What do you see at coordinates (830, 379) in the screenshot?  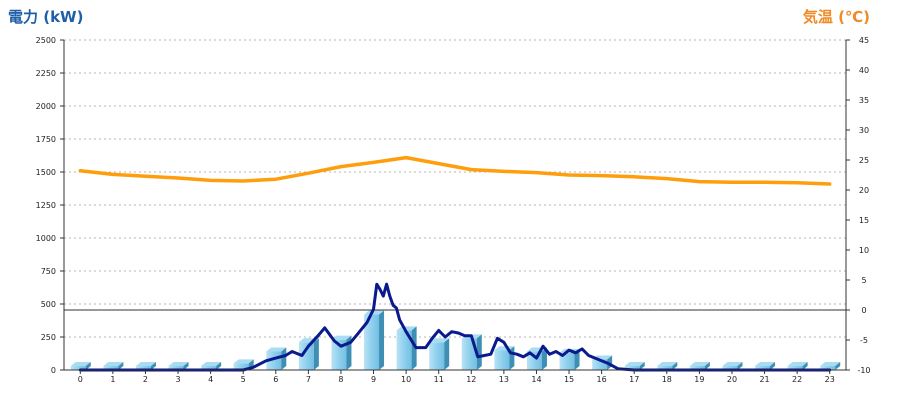 I see `x-tick-label: 23` at bounding box center [830, 379].